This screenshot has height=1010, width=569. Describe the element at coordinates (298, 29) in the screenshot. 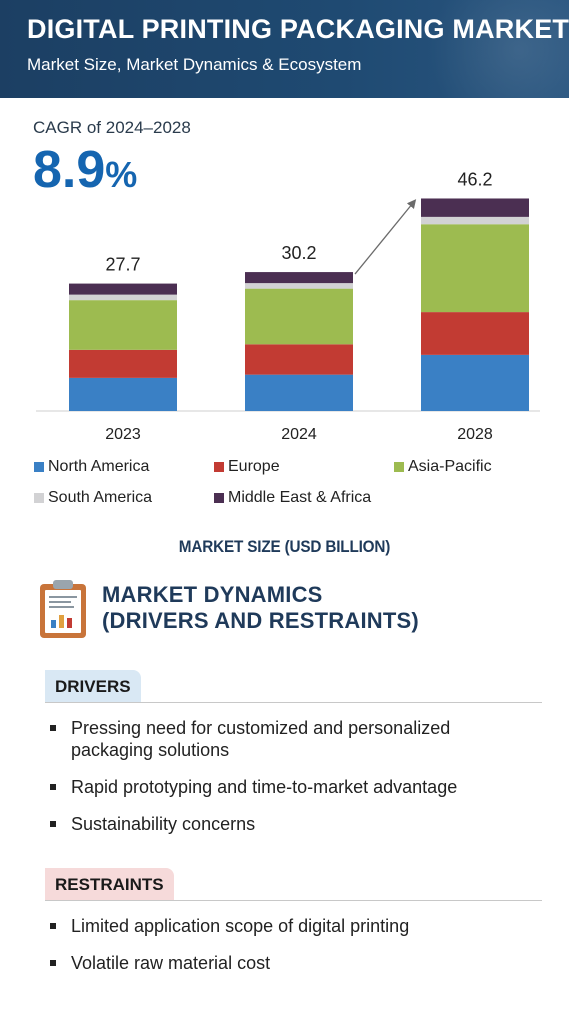

I see `page-title: DIGITAL PRINTING PACKAGING MARKET` at that location.